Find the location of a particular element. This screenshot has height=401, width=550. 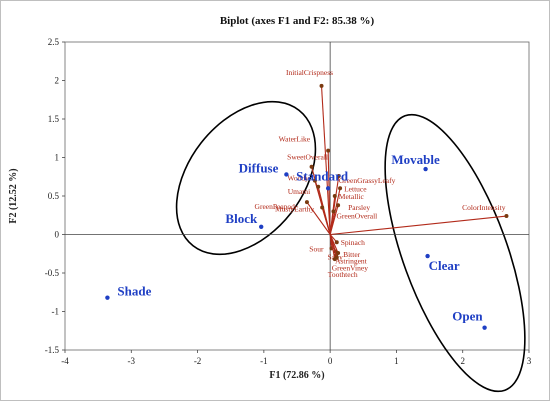

y-tick-label: 2.5 is located at coordinates (54, 42).